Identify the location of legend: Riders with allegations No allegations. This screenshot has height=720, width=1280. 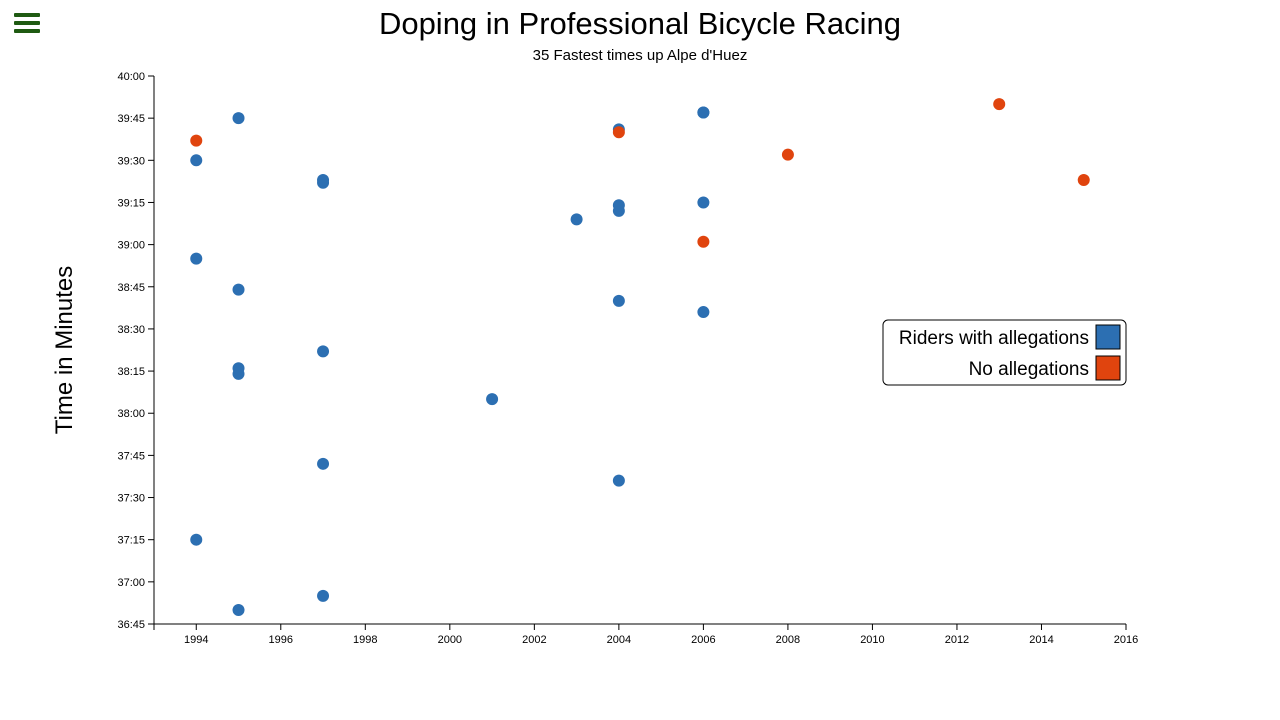
(1004, 352).